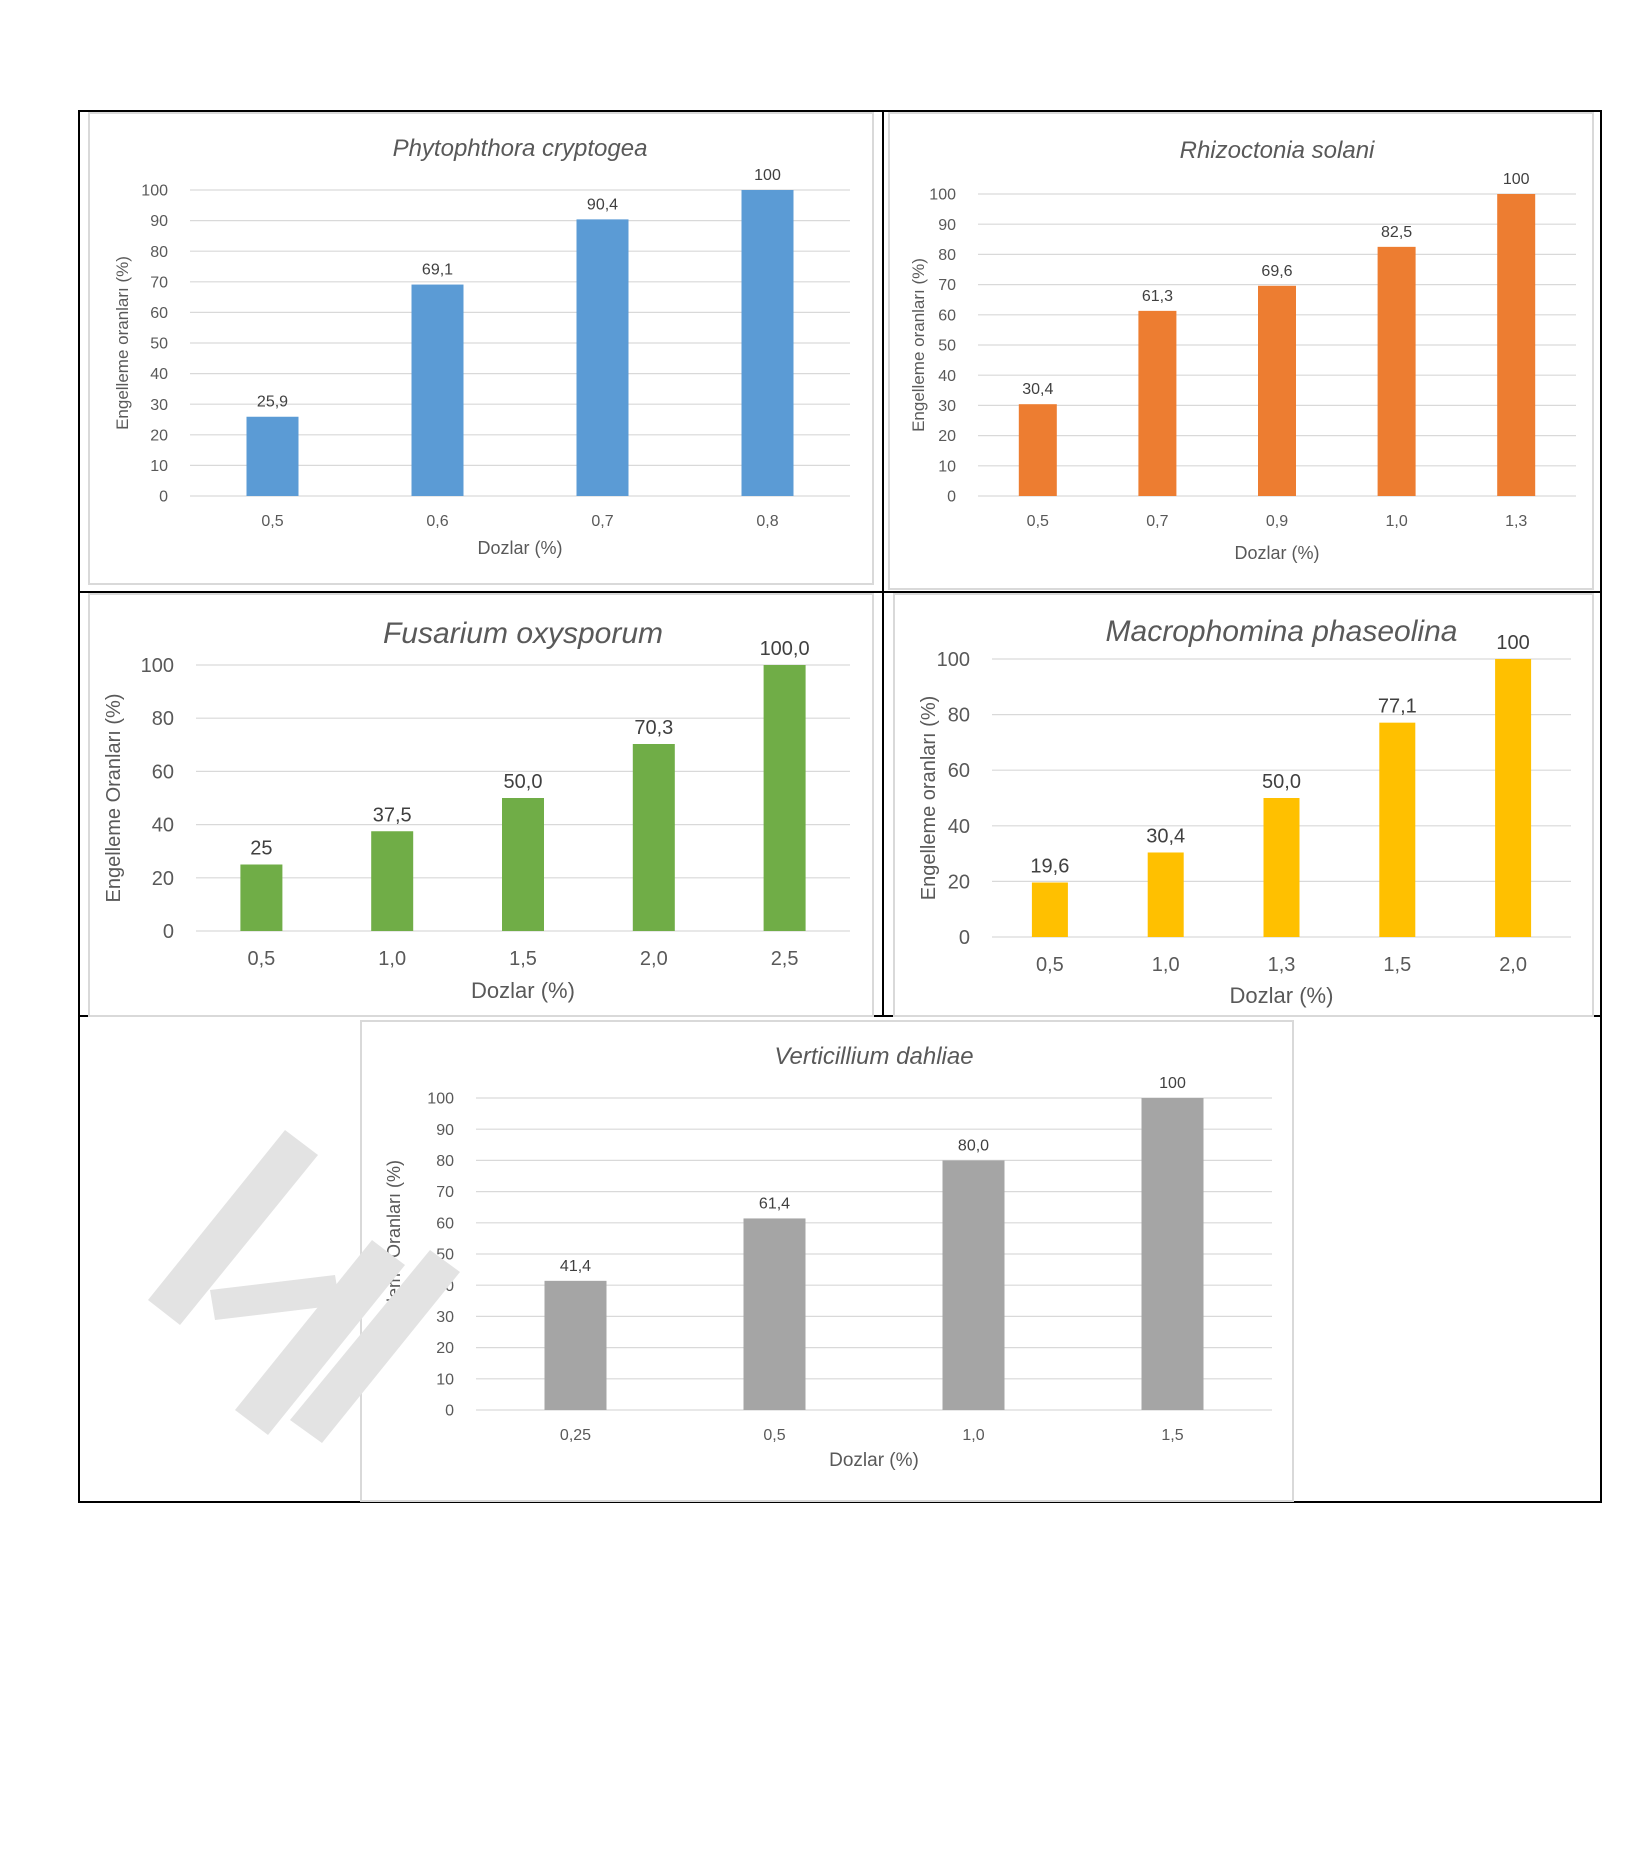  Describe the element at coordinates (654, 959) in the screenshot. I see `x-tick-label: 2,0` at that location.